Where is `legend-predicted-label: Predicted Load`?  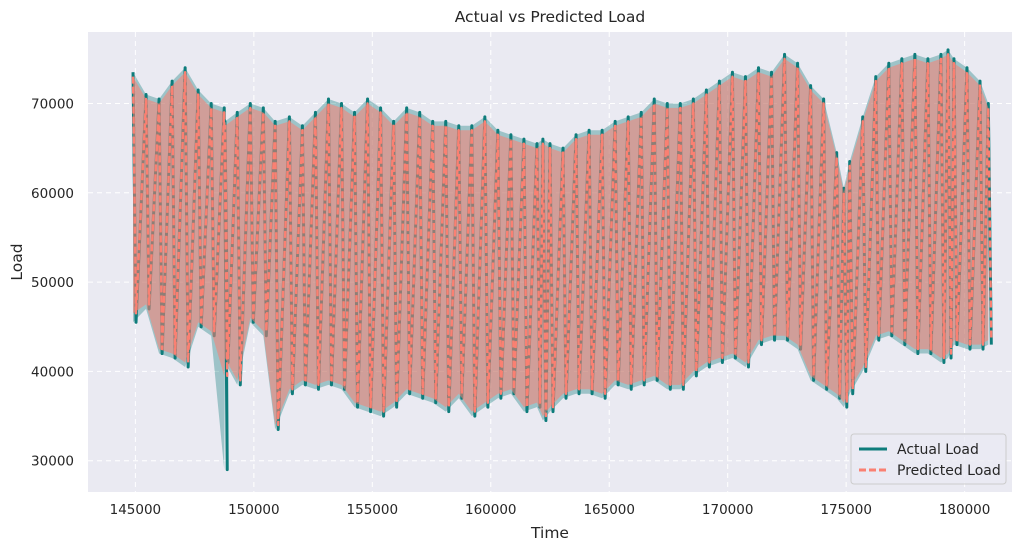 legend-predicted-label: Predicted Load is located at coordinates (949, 471).